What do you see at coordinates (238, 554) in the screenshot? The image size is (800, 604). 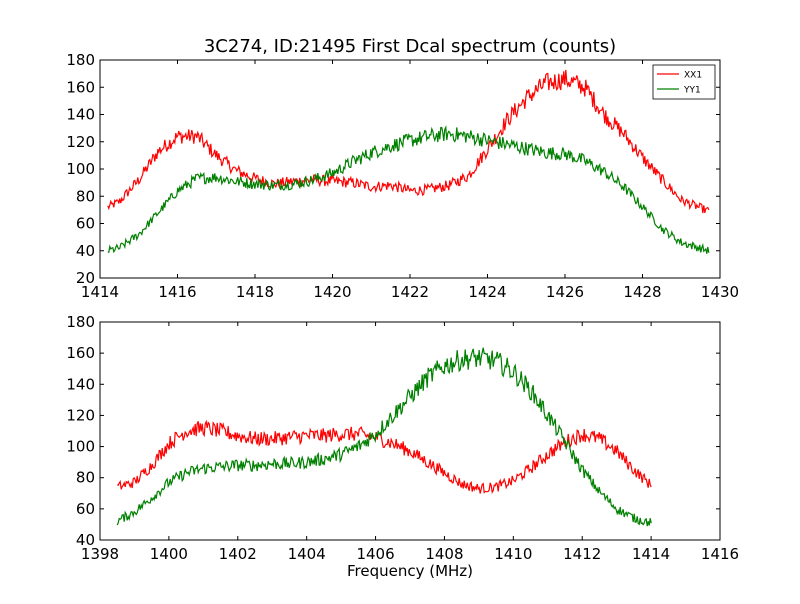 I see `x-tick-label: 1402` at bounding box center [238, 554].